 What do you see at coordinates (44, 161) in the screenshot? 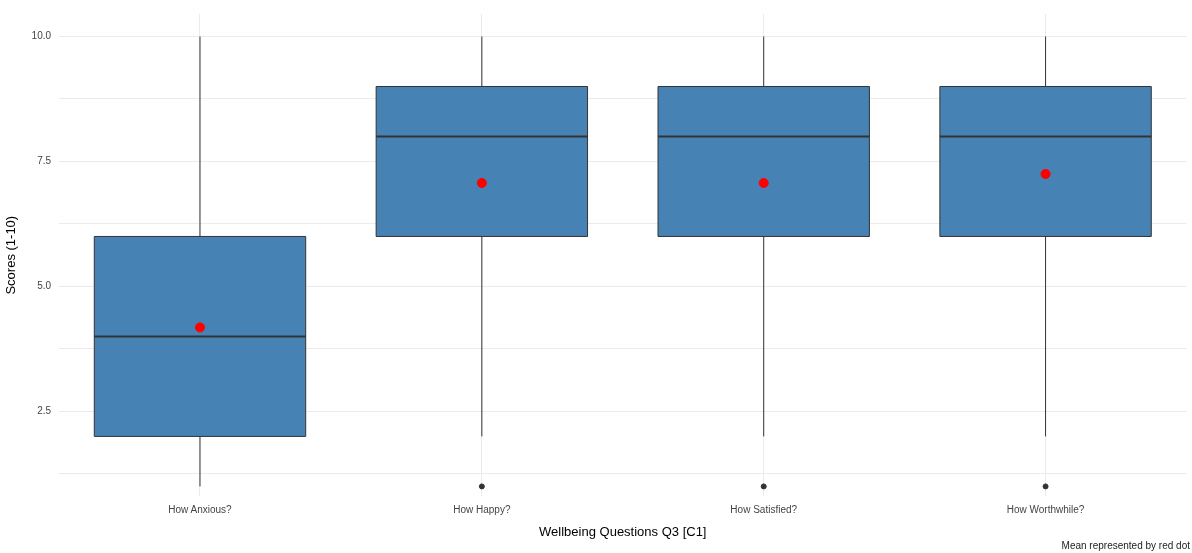
I see `y-tick-label: 7.5` at bounding box center [44, 161].